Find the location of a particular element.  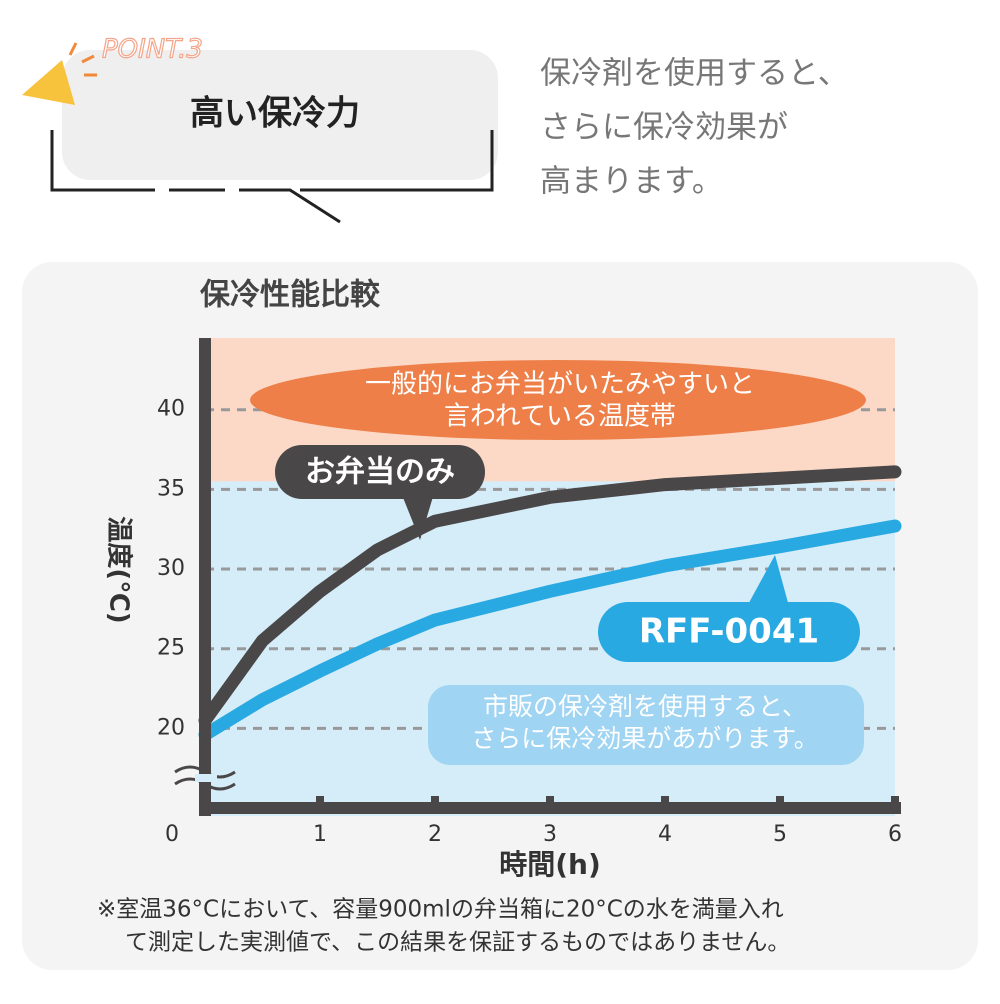

x-tick-label: 1 is located at coordinates (320, 834).